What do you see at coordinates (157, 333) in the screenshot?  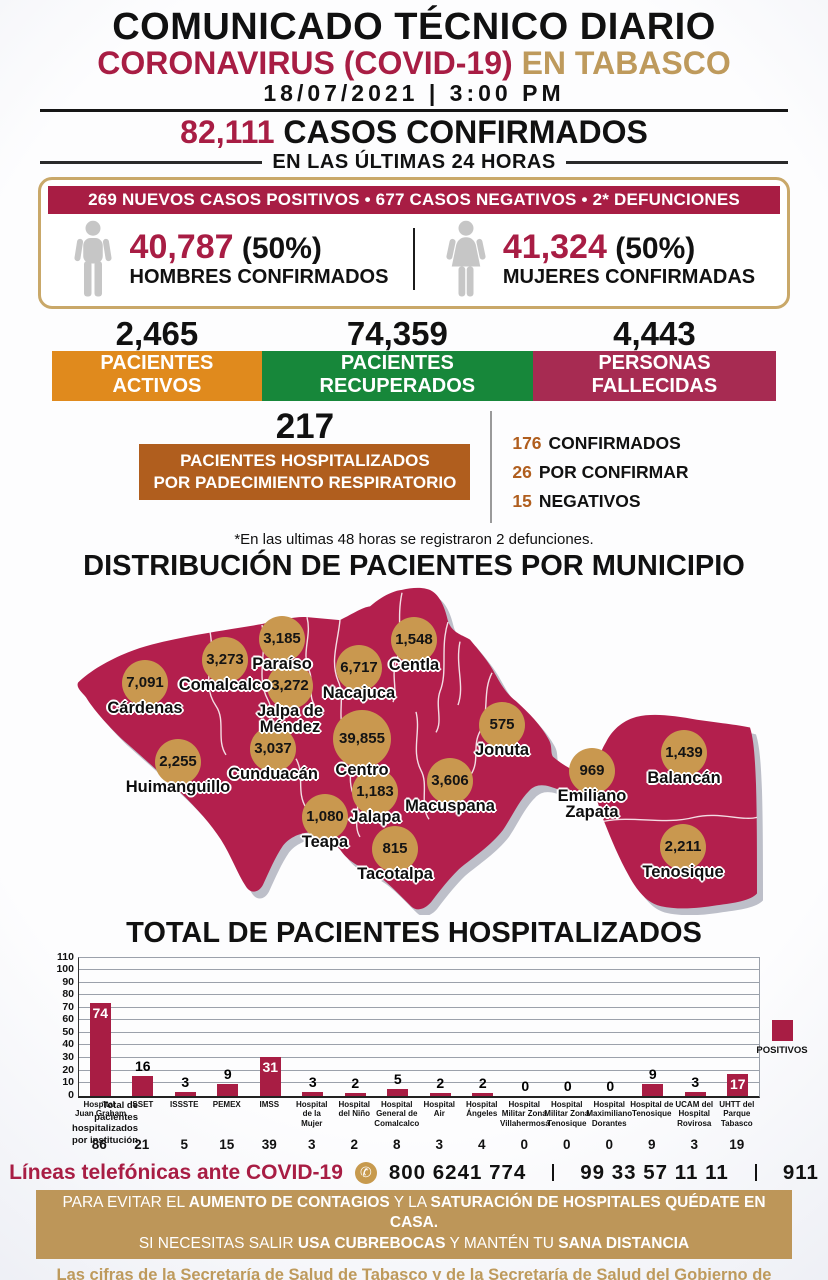 I see `active-count: 2,465` at bounding box center [157, 333].